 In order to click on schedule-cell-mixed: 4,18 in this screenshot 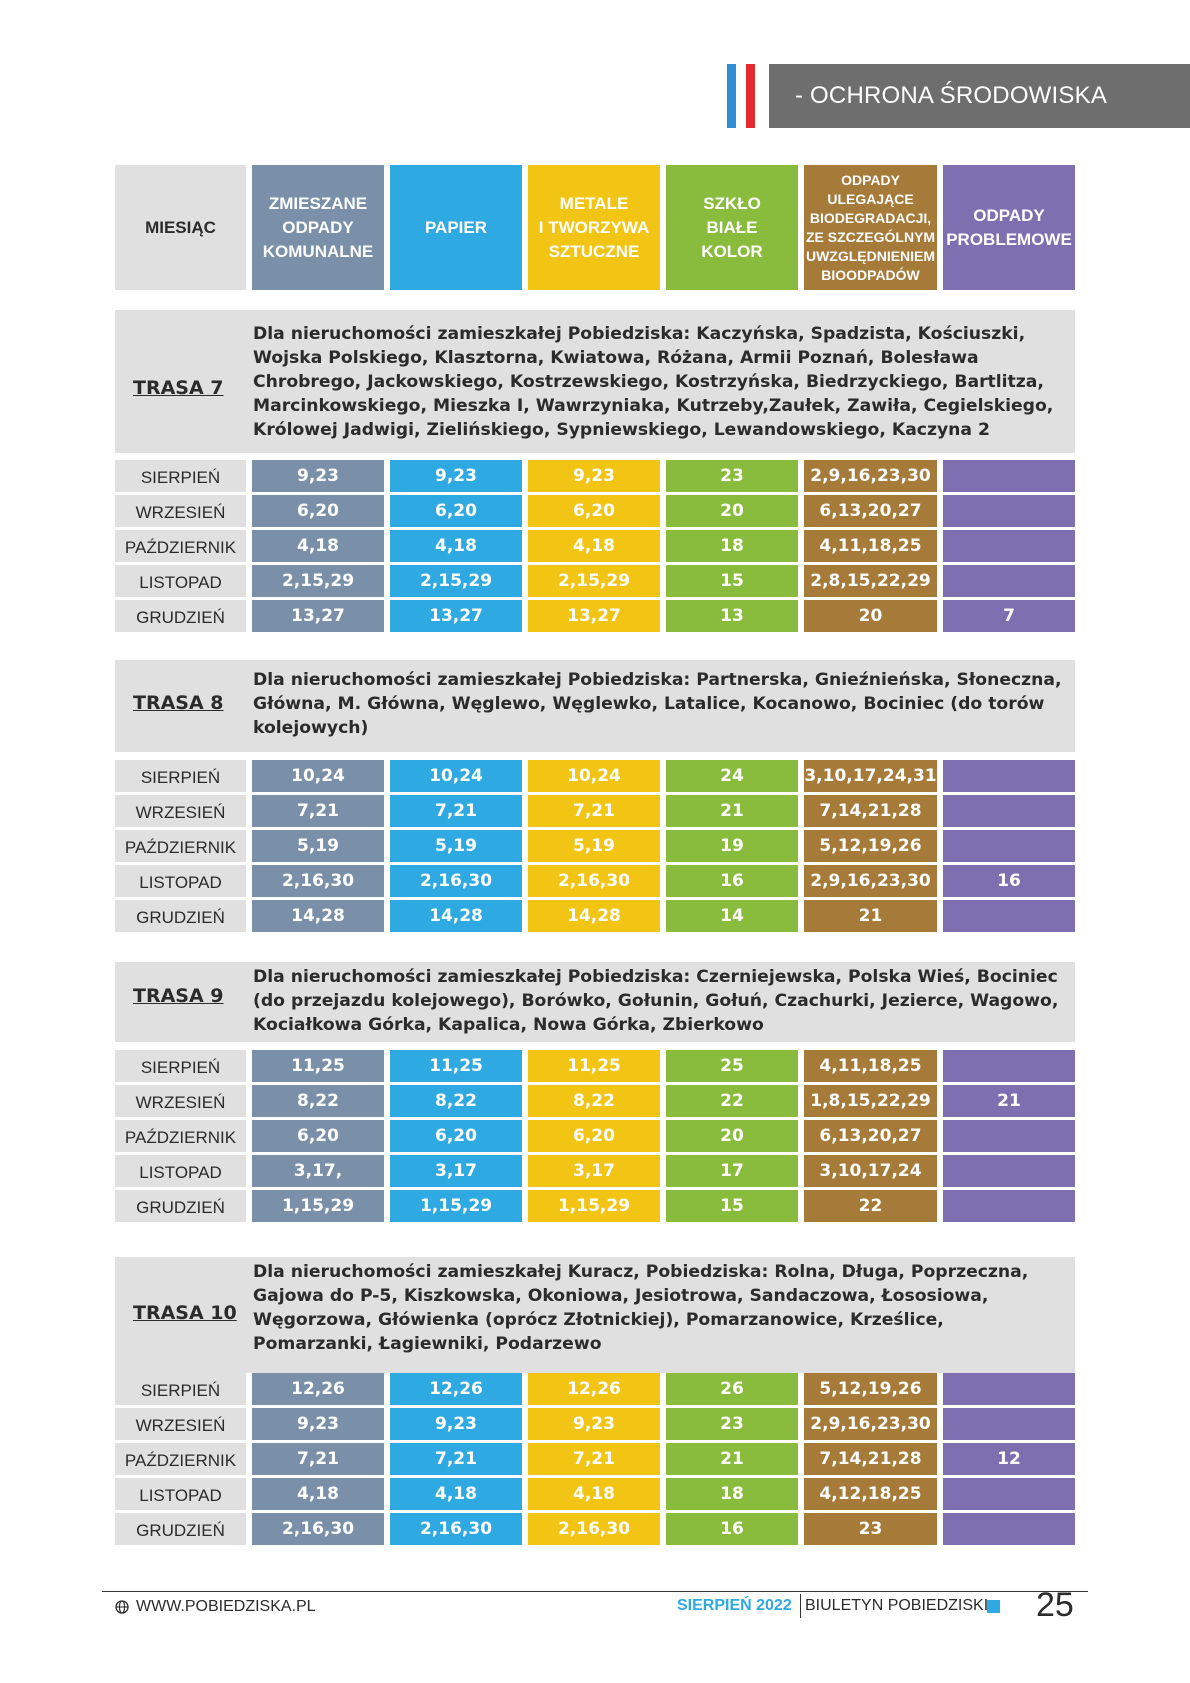, I will do `click(318, 1494)`.